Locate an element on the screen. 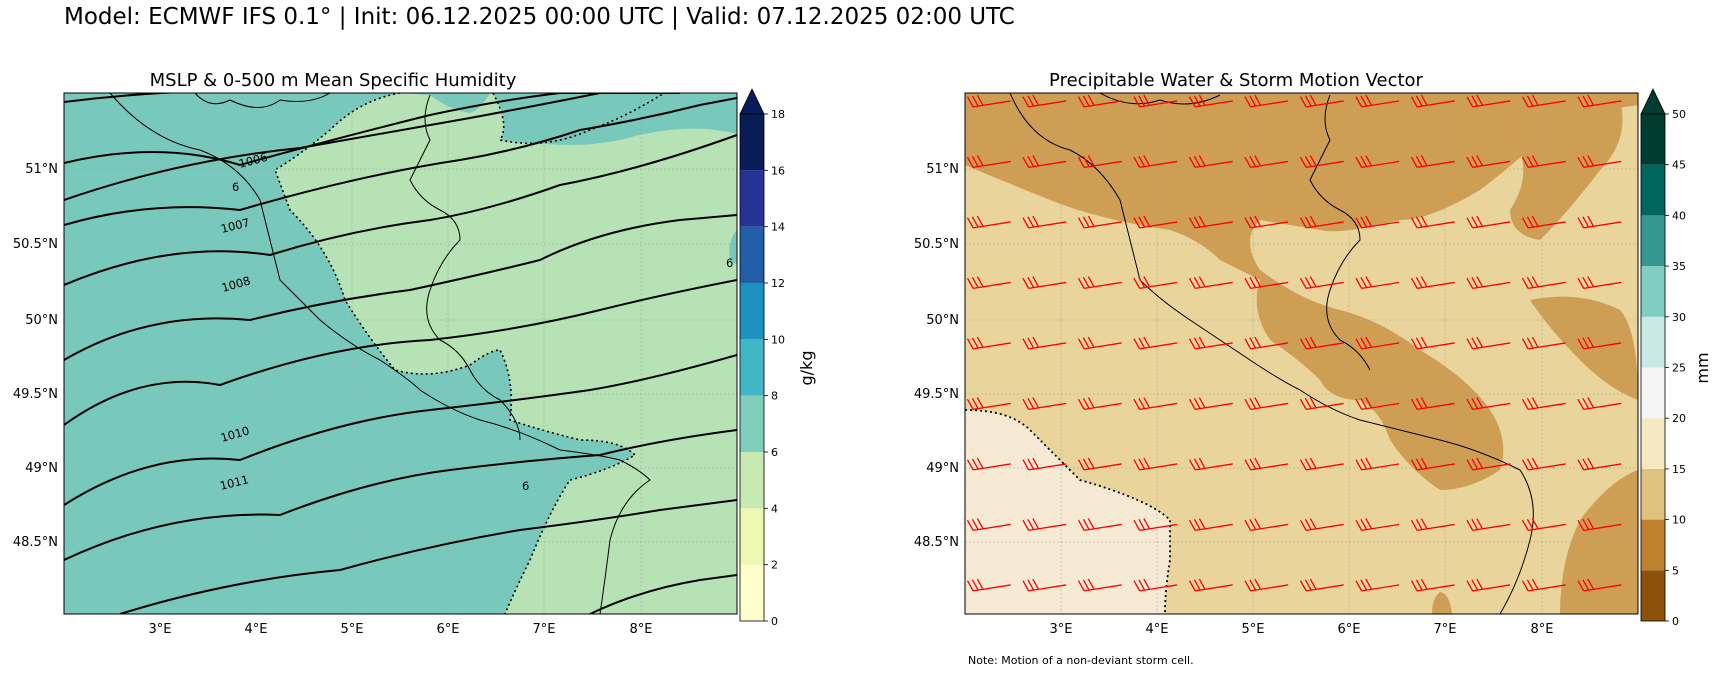 Image resolution: width=1716 pixels, height=675 pixels. right-y-axis: 48.5°N 49°N 49.5°N 50°N 50.5°N 51°N is located at coordinates (936, 356).